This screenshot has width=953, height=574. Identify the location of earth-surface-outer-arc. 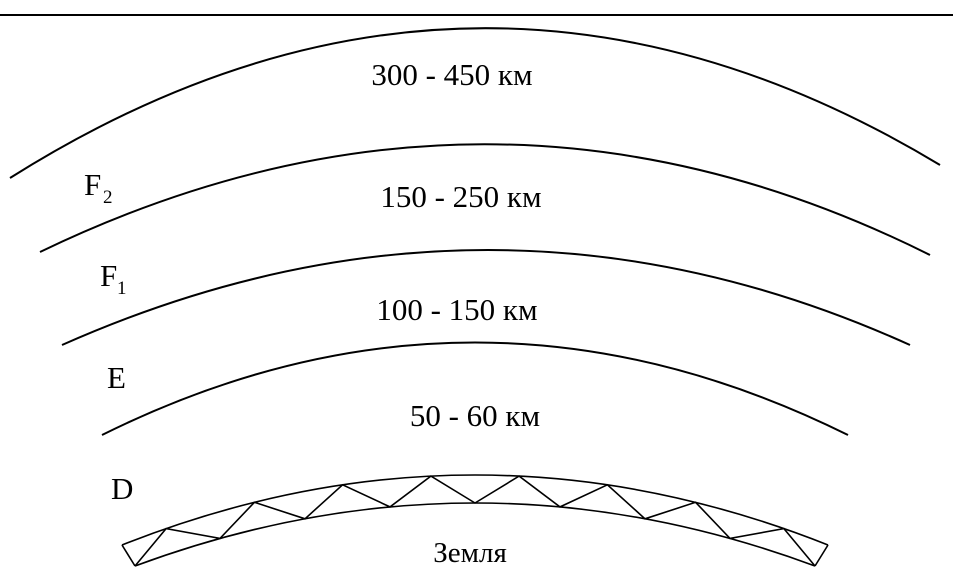
(475, 510).